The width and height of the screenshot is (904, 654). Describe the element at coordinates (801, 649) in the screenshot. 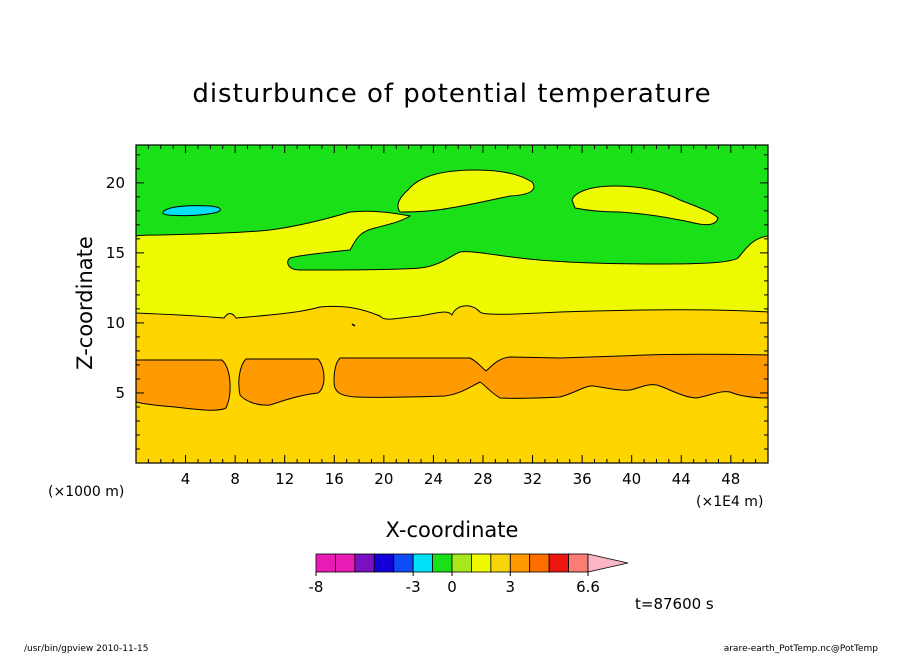

I see `footer-right: arare-earth_PotTemp.nc@PotTemp` at that location.